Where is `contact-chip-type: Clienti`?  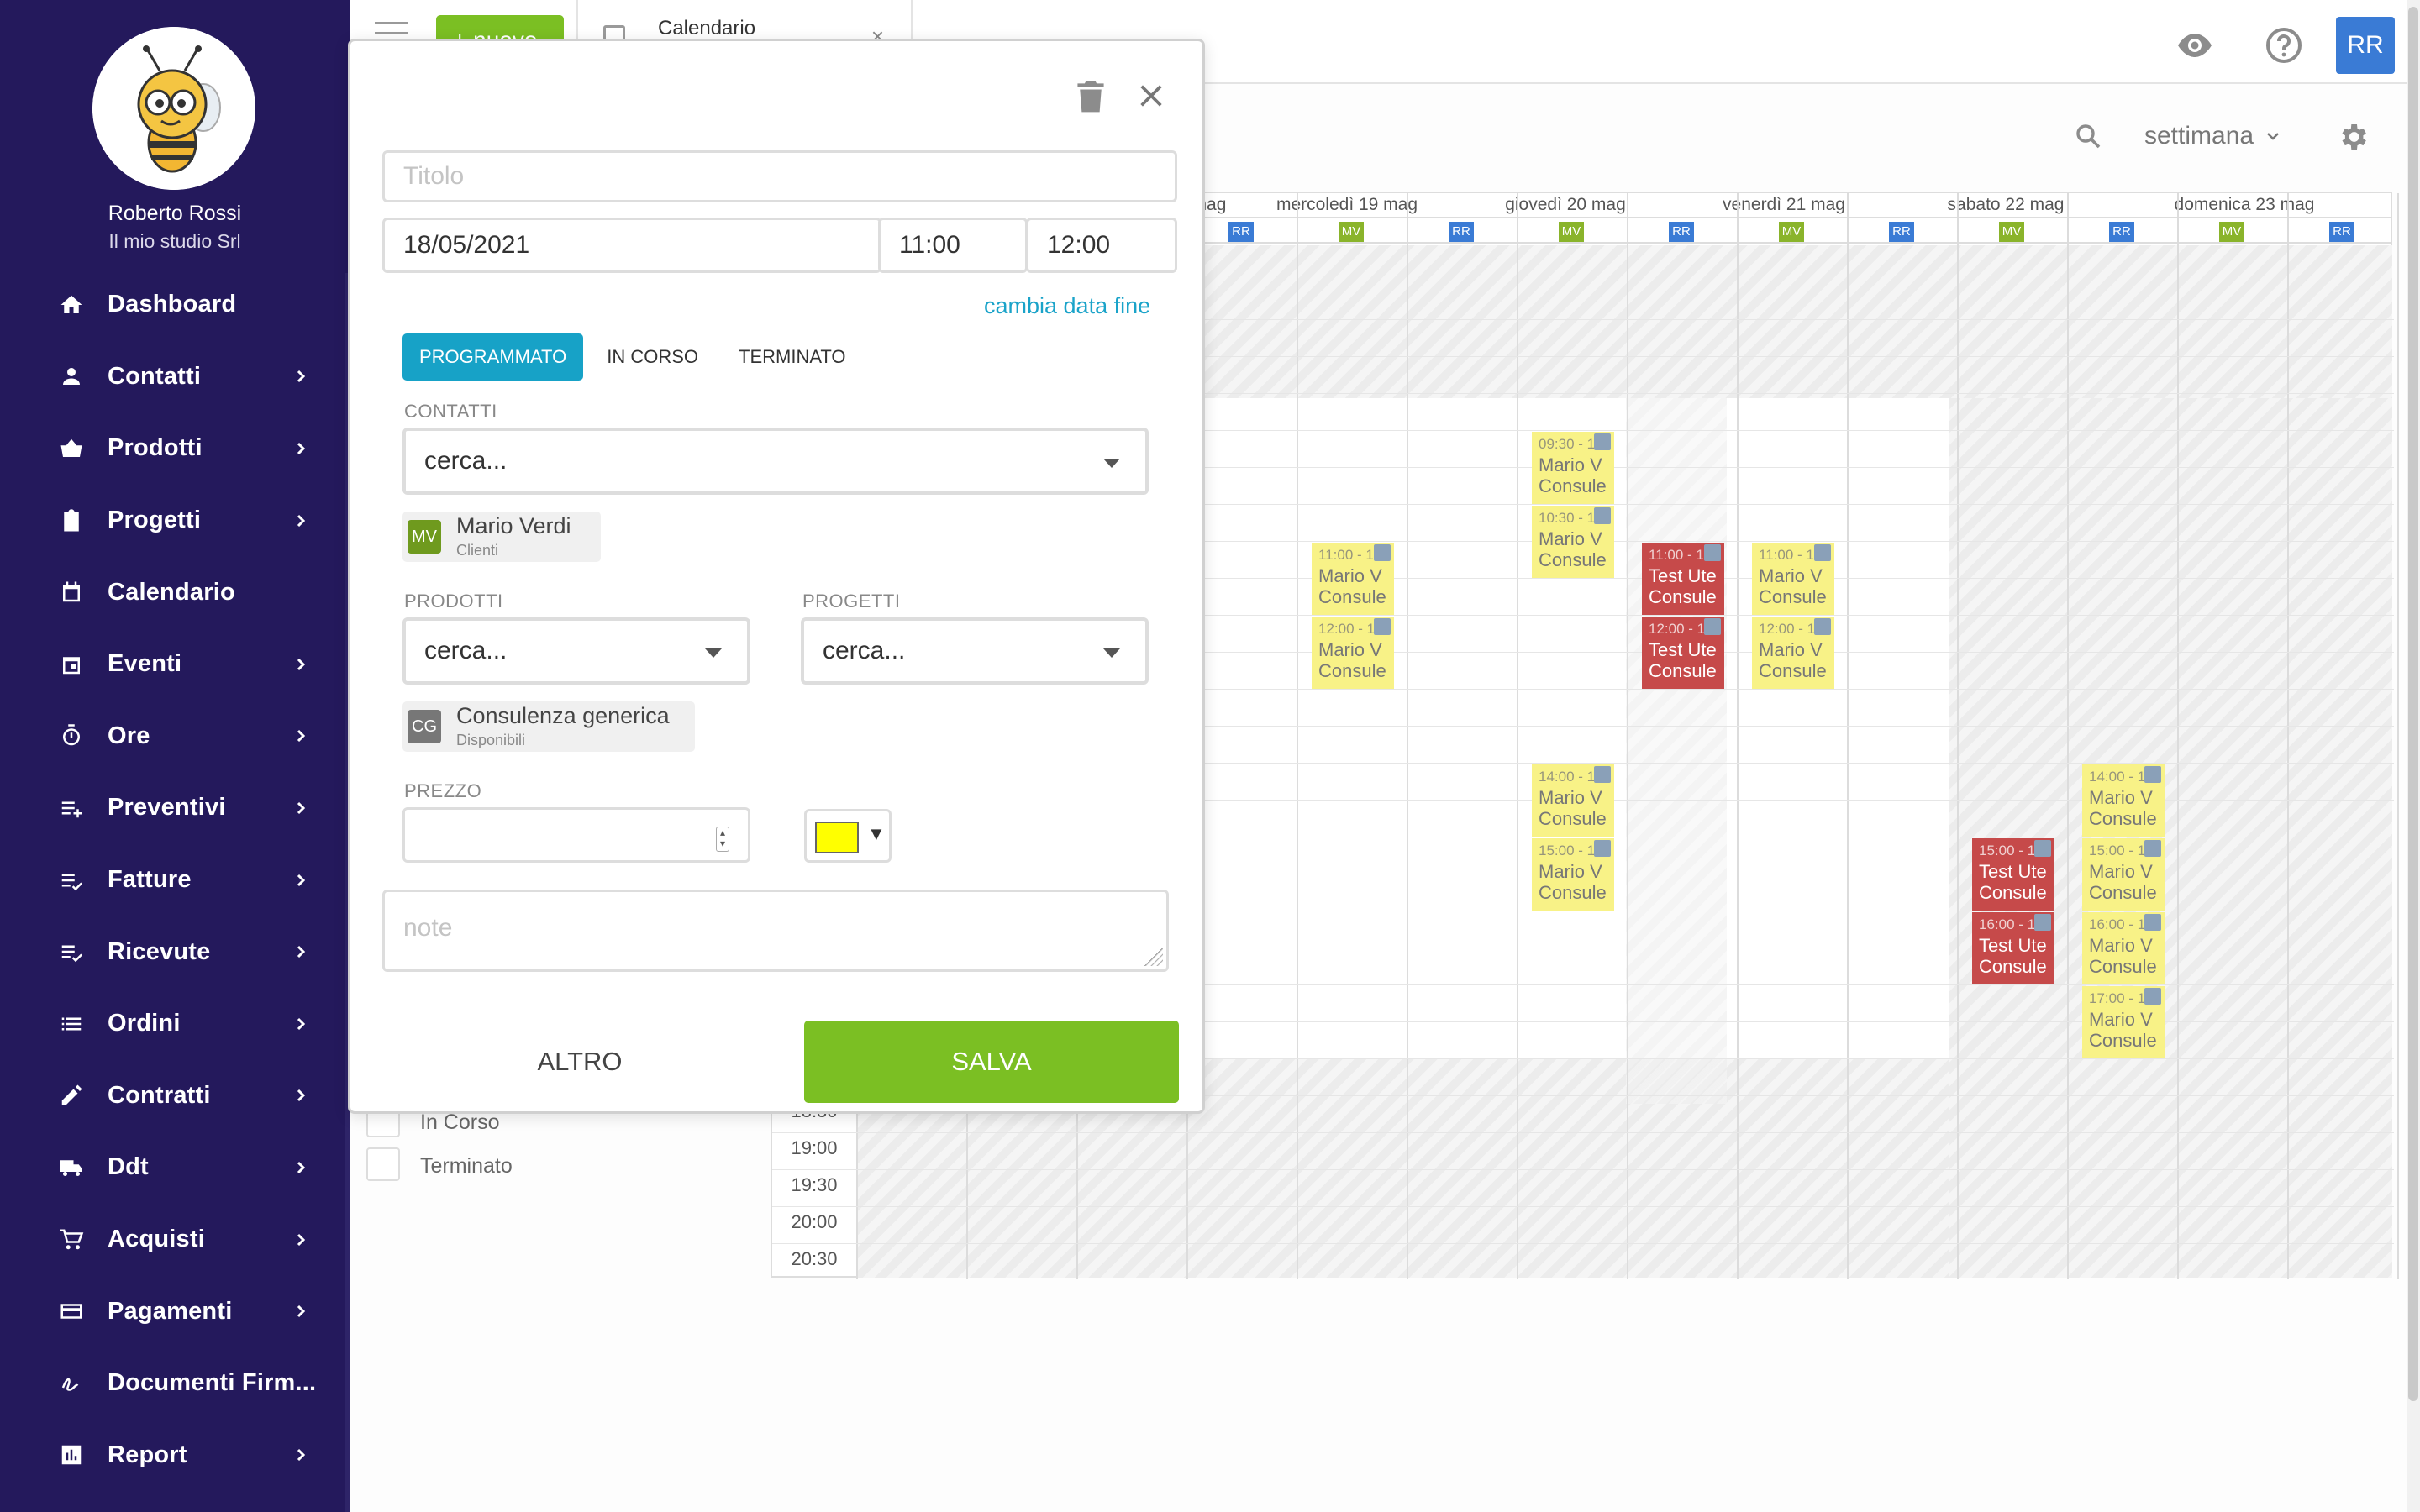
contact-chip-type: Clienti is located at coordinates (478, 550).